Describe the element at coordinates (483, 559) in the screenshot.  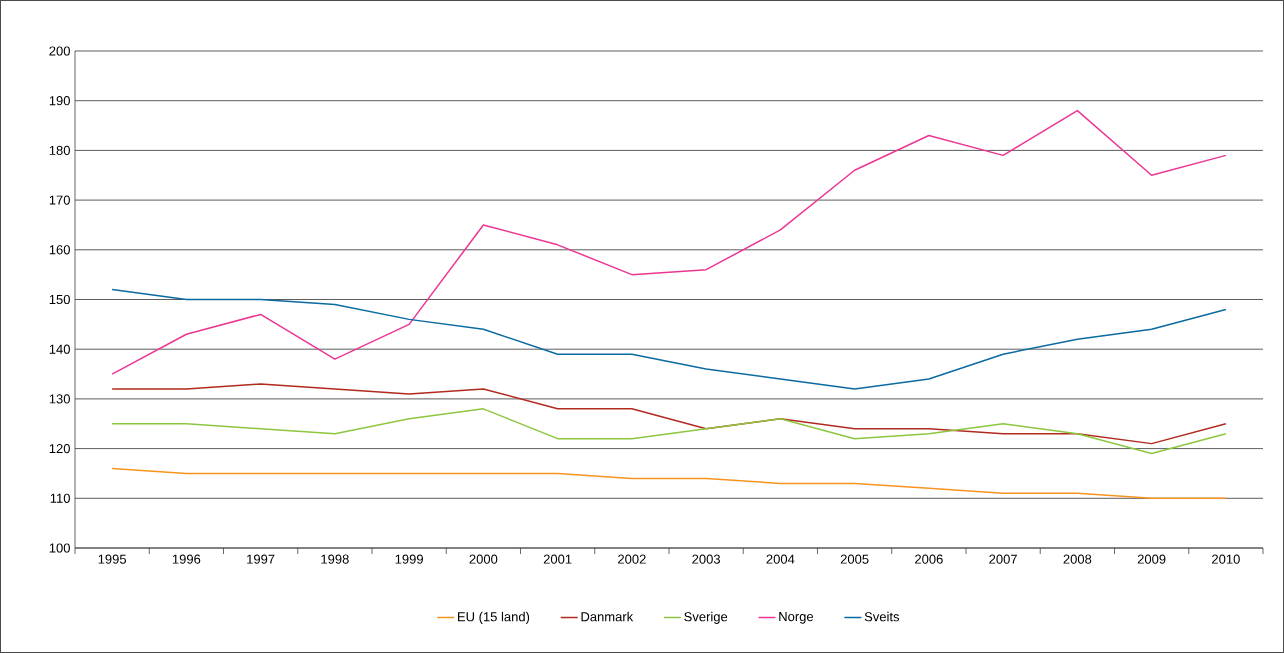
I see `x-tick-label: 2000` at that location.